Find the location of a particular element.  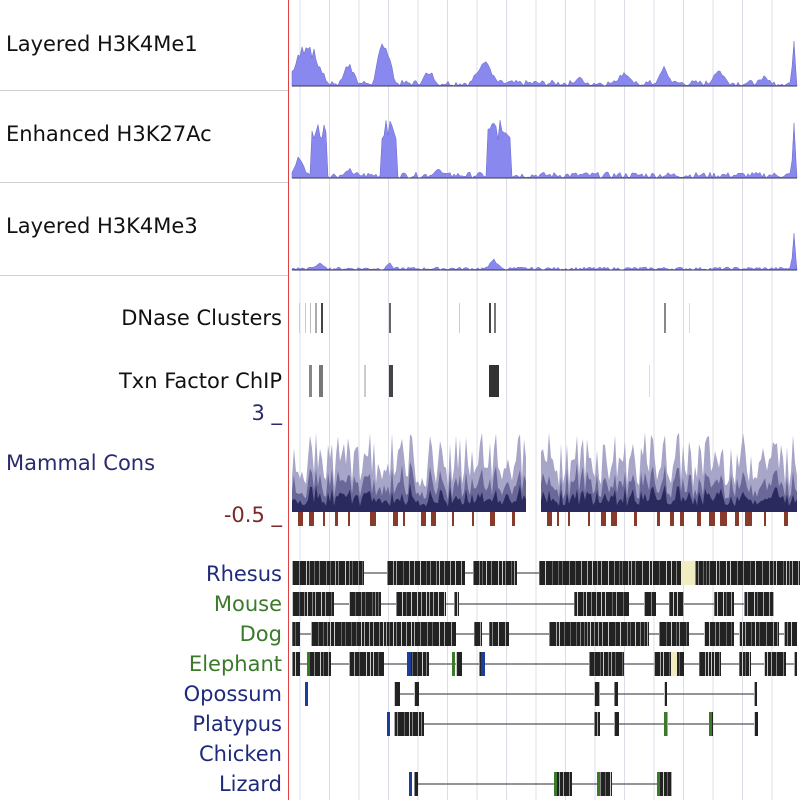

track-label-mammal-cons: Mammal Cons is located at coordinates (81, 463).